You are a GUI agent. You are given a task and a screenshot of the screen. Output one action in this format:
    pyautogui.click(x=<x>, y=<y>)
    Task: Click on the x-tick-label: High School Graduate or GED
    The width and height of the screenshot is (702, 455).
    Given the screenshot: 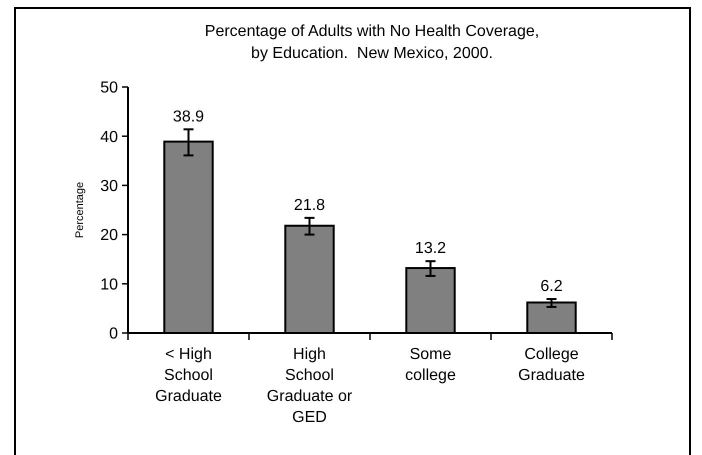 What is the action you would take?
    pyautogui.click(x=309, y=386)
    